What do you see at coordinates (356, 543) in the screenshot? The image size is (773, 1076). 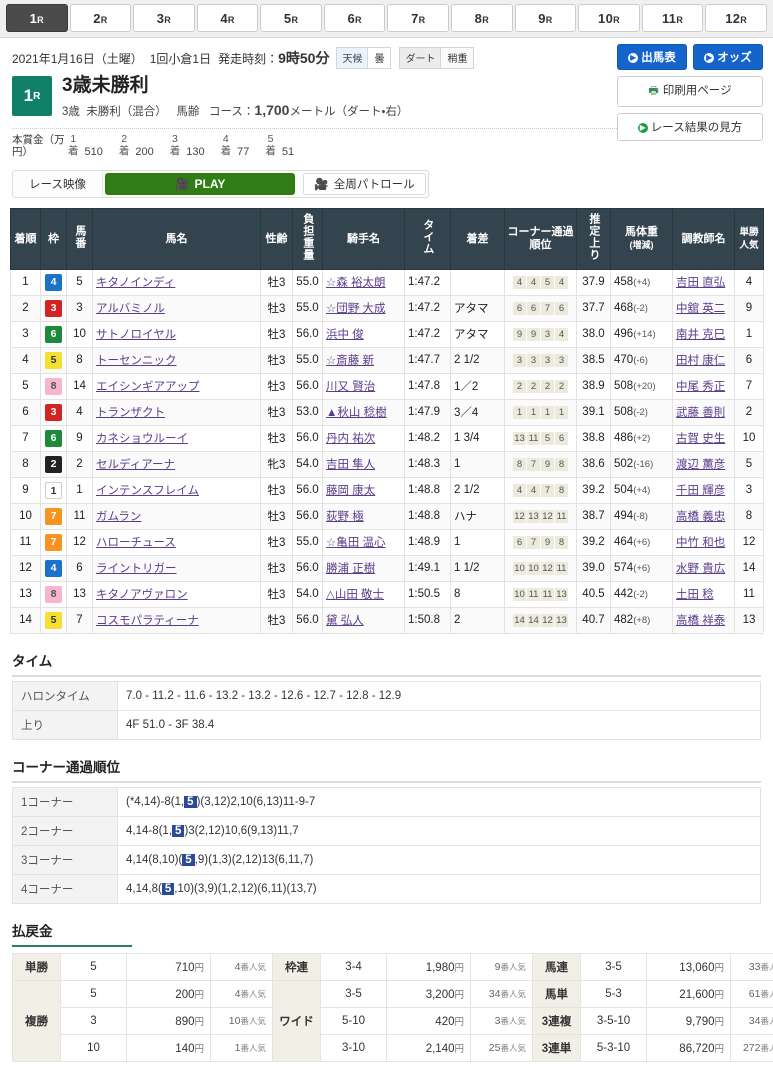 I see `jockey-name-link: ☆亀田 温心` at bounding box center [356, 543].